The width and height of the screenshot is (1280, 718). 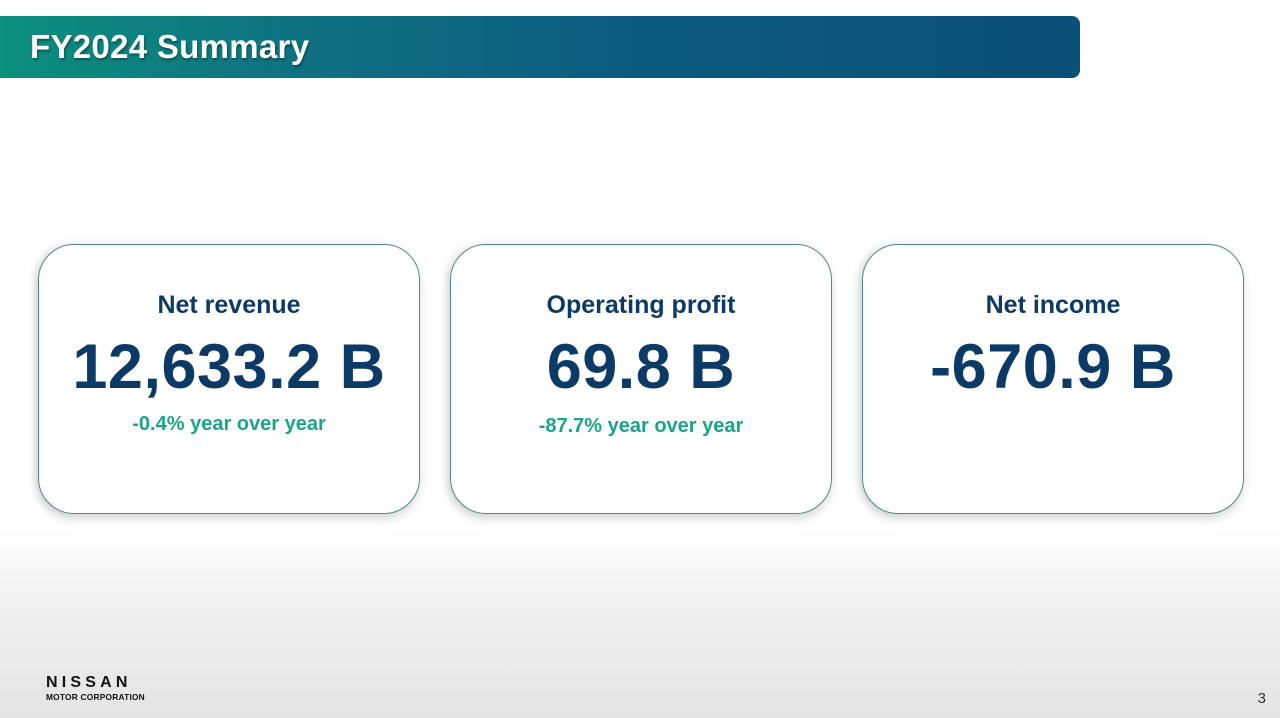 I want to click on card-change: -87.7% year over year, so click(x=641, y=426).